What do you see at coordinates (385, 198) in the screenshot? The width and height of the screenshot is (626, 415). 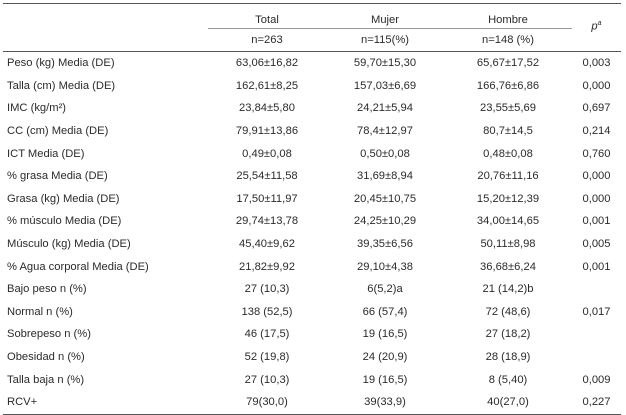 I see `cell-mujer: 20,45±10,75` at bounding box center [385, 198].